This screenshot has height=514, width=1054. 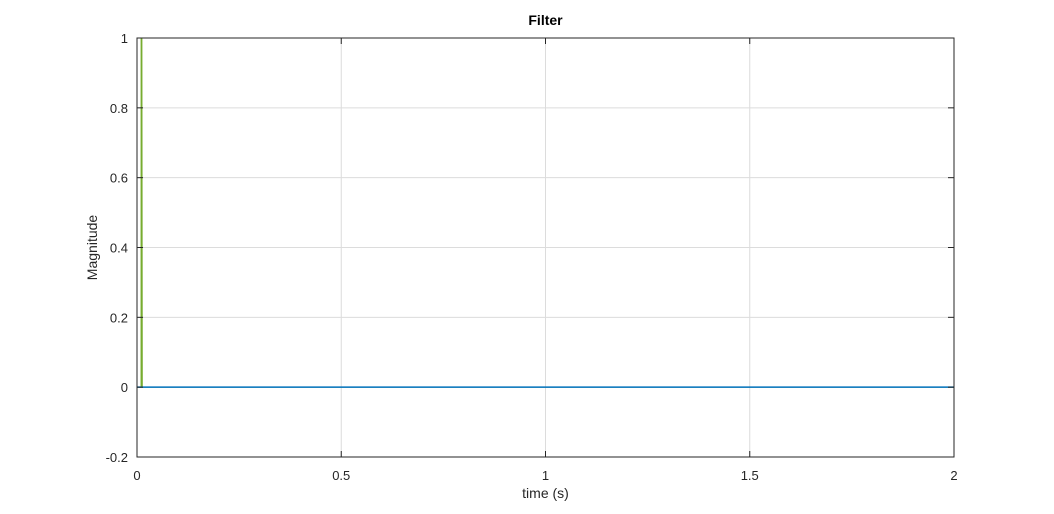 What do you see at coordinates (117, 457) in the screenshot?
I see `y-tick-label: -0.2` at bounding box center [117, 457].